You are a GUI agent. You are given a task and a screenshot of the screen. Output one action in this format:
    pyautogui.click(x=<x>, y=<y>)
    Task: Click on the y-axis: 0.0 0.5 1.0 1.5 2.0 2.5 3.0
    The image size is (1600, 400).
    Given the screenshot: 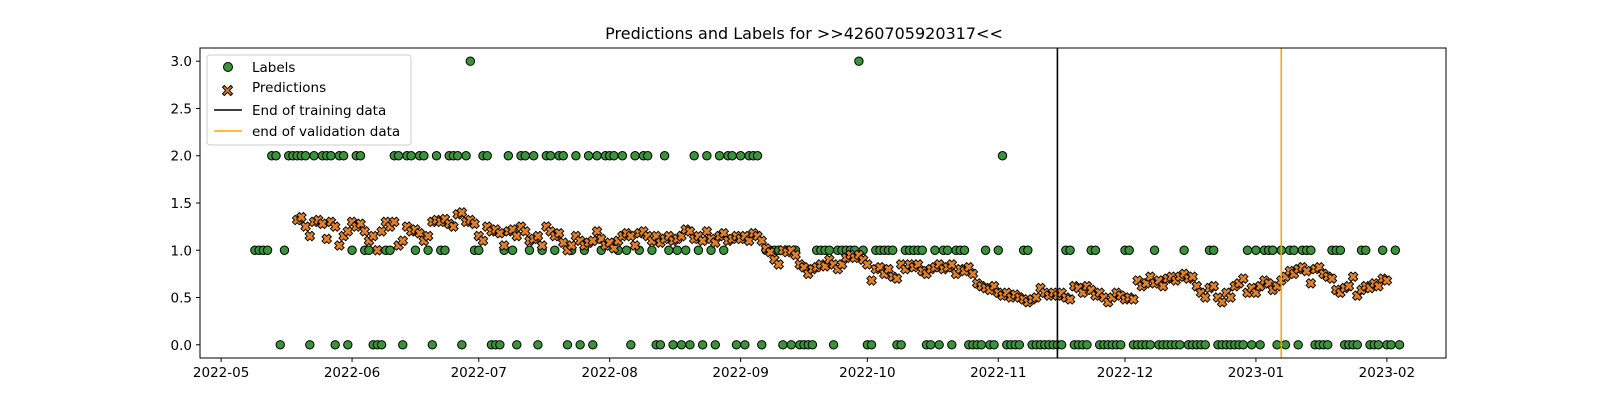 What is the action you would take?
    pyautogui.click(x=185, y=204)
    